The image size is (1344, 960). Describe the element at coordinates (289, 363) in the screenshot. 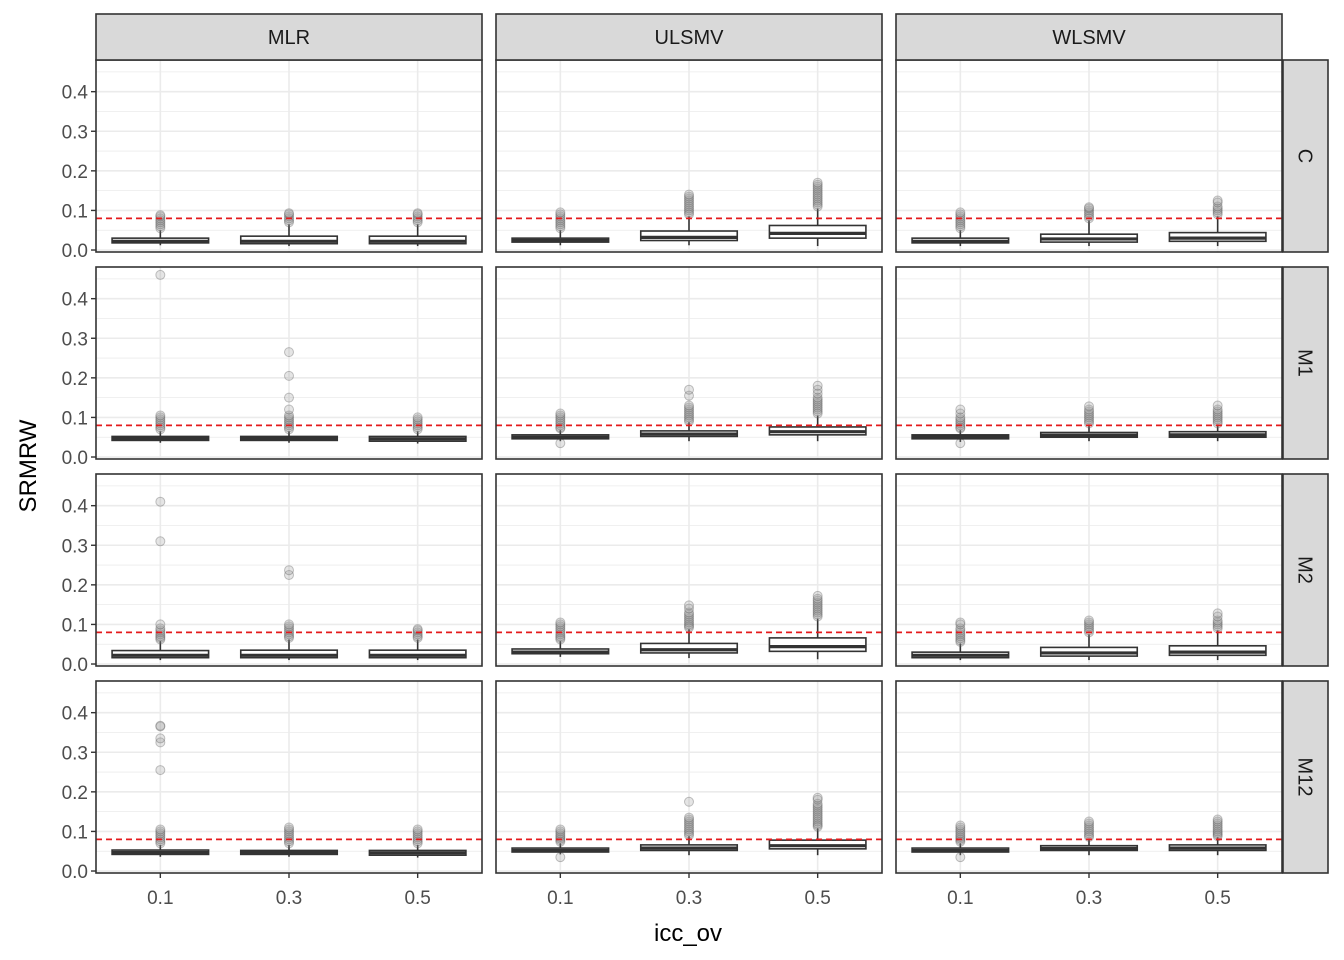

I see `panel-m1-mlr` at that location.